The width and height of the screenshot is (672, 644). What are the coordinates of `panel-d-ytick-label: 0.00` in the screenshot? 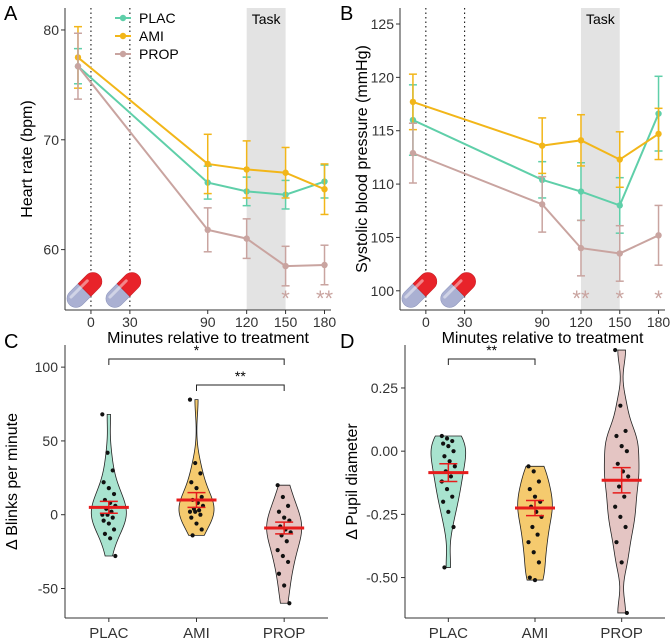 It's located at (384, 451).